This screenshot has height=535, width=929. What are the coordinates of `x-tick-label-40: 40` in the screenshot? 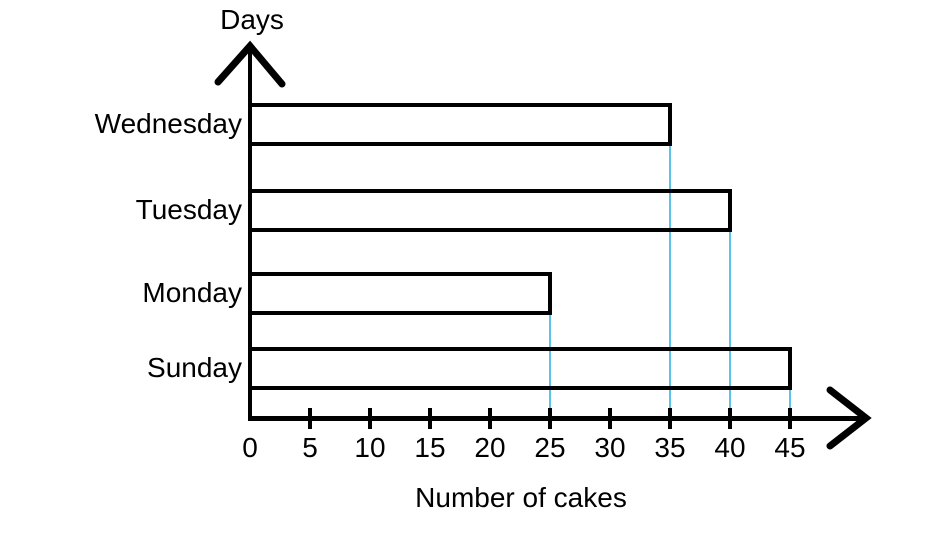 It's located at (730, 447).